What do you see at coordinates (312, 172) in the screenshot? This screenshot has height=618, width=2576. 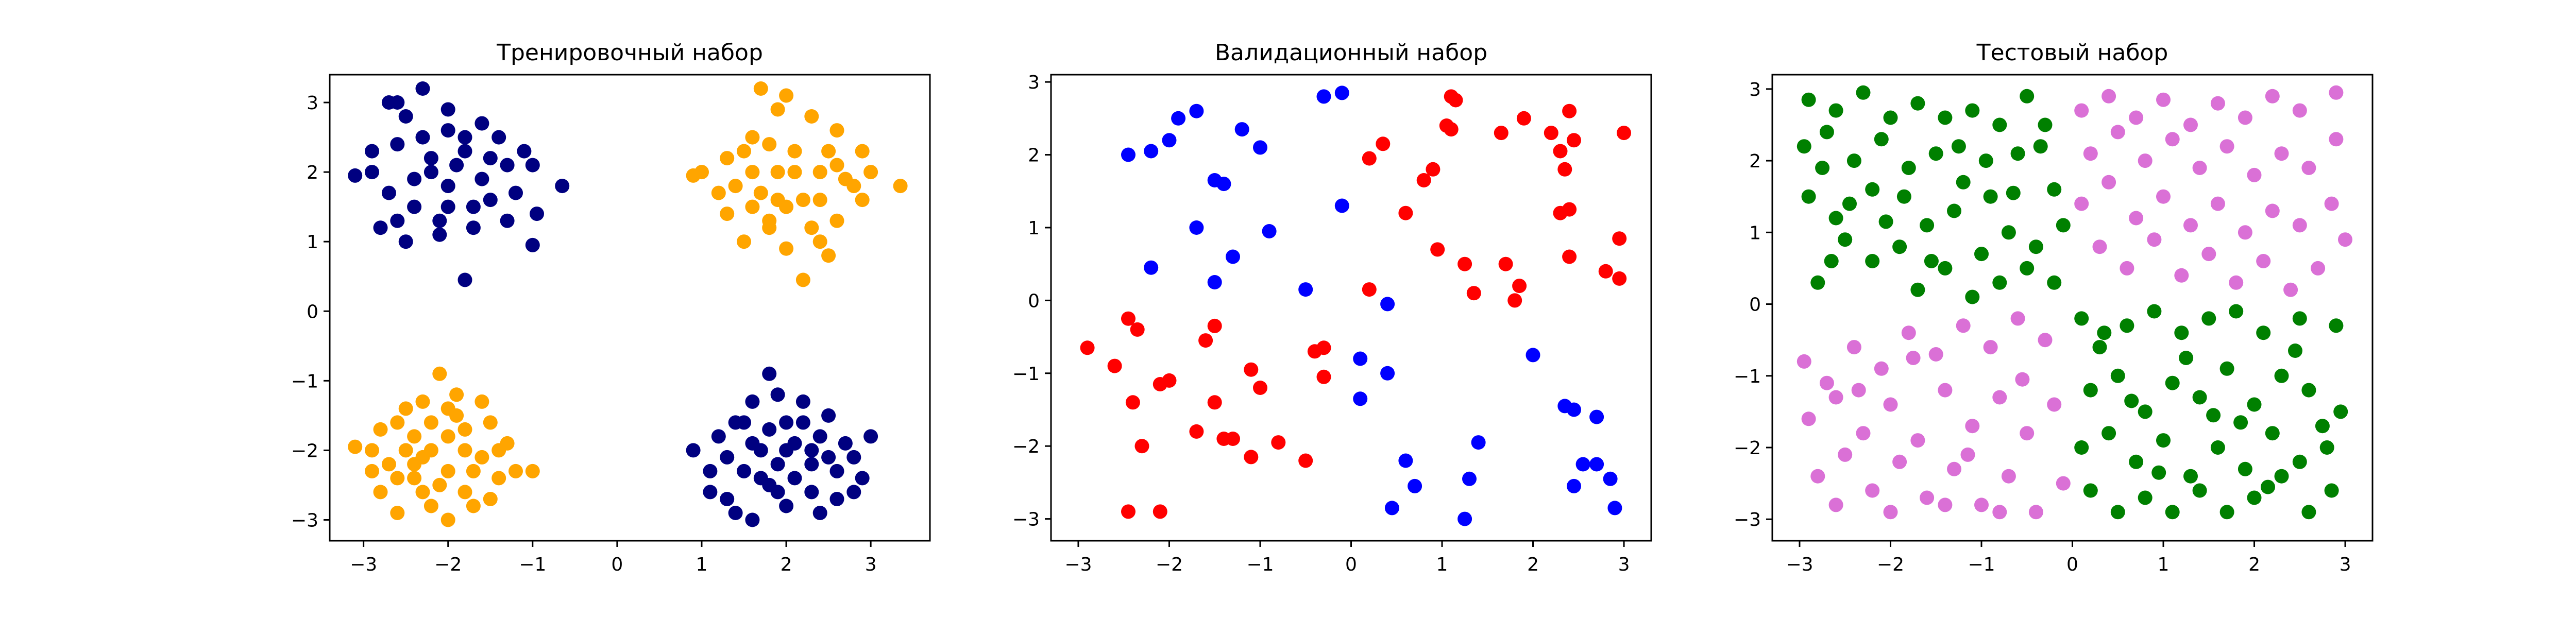 I see `y-tick-label: 2` at bounding box center [312, 172].